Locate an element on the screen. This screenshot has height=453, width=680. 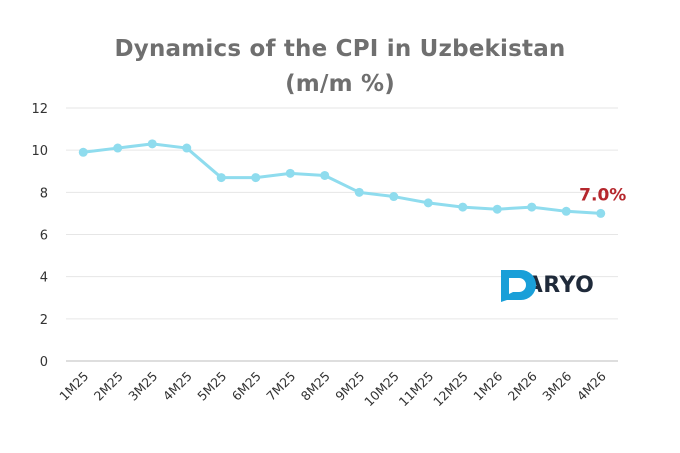
series-cpi is located at coordinates (342, 178).